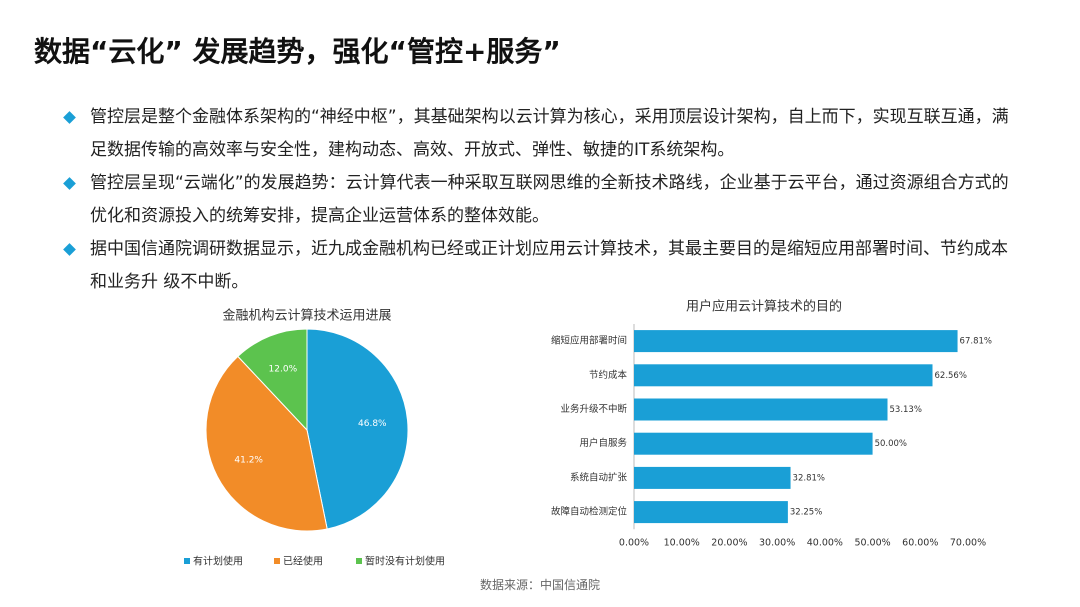 This screenshot has height=607, width=1080. What do you see at coordinates (825, 543) in the screenshot?
I see `x-tick-label: 40.00%` at bounding box center [825, 543].